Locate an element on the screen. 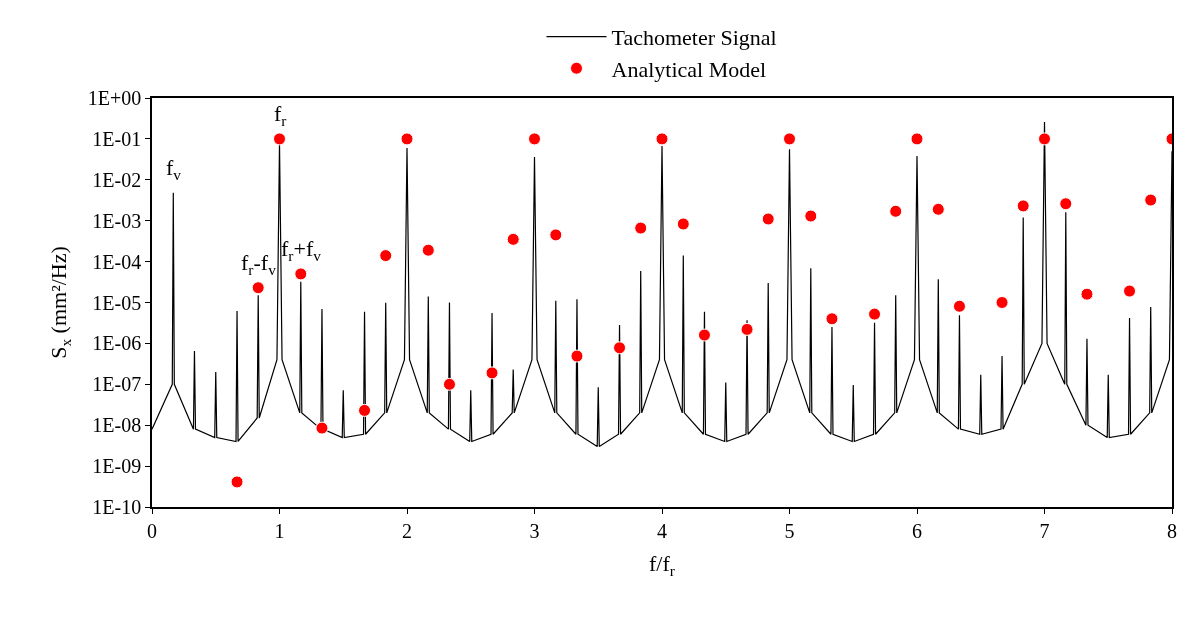 The image size is (1188, 638). x-tick-label: 1 is located at coordinates (279, 530).